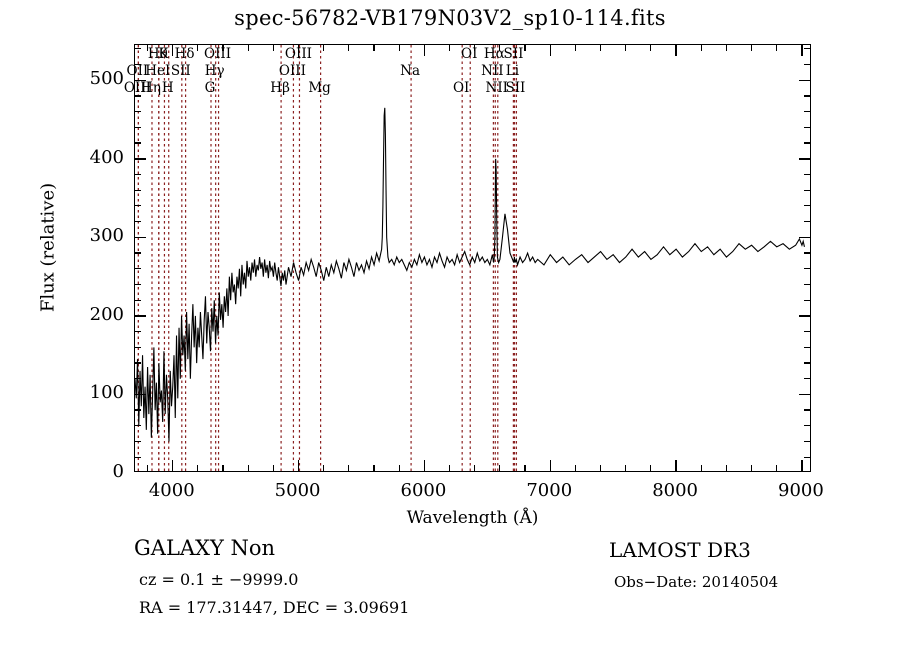 This screenshot has height=649, width=900. What do you see at coordinates (106, 157) in the screenshot?
I see `y-tick-label: 400` at bounding box center [106, 157].